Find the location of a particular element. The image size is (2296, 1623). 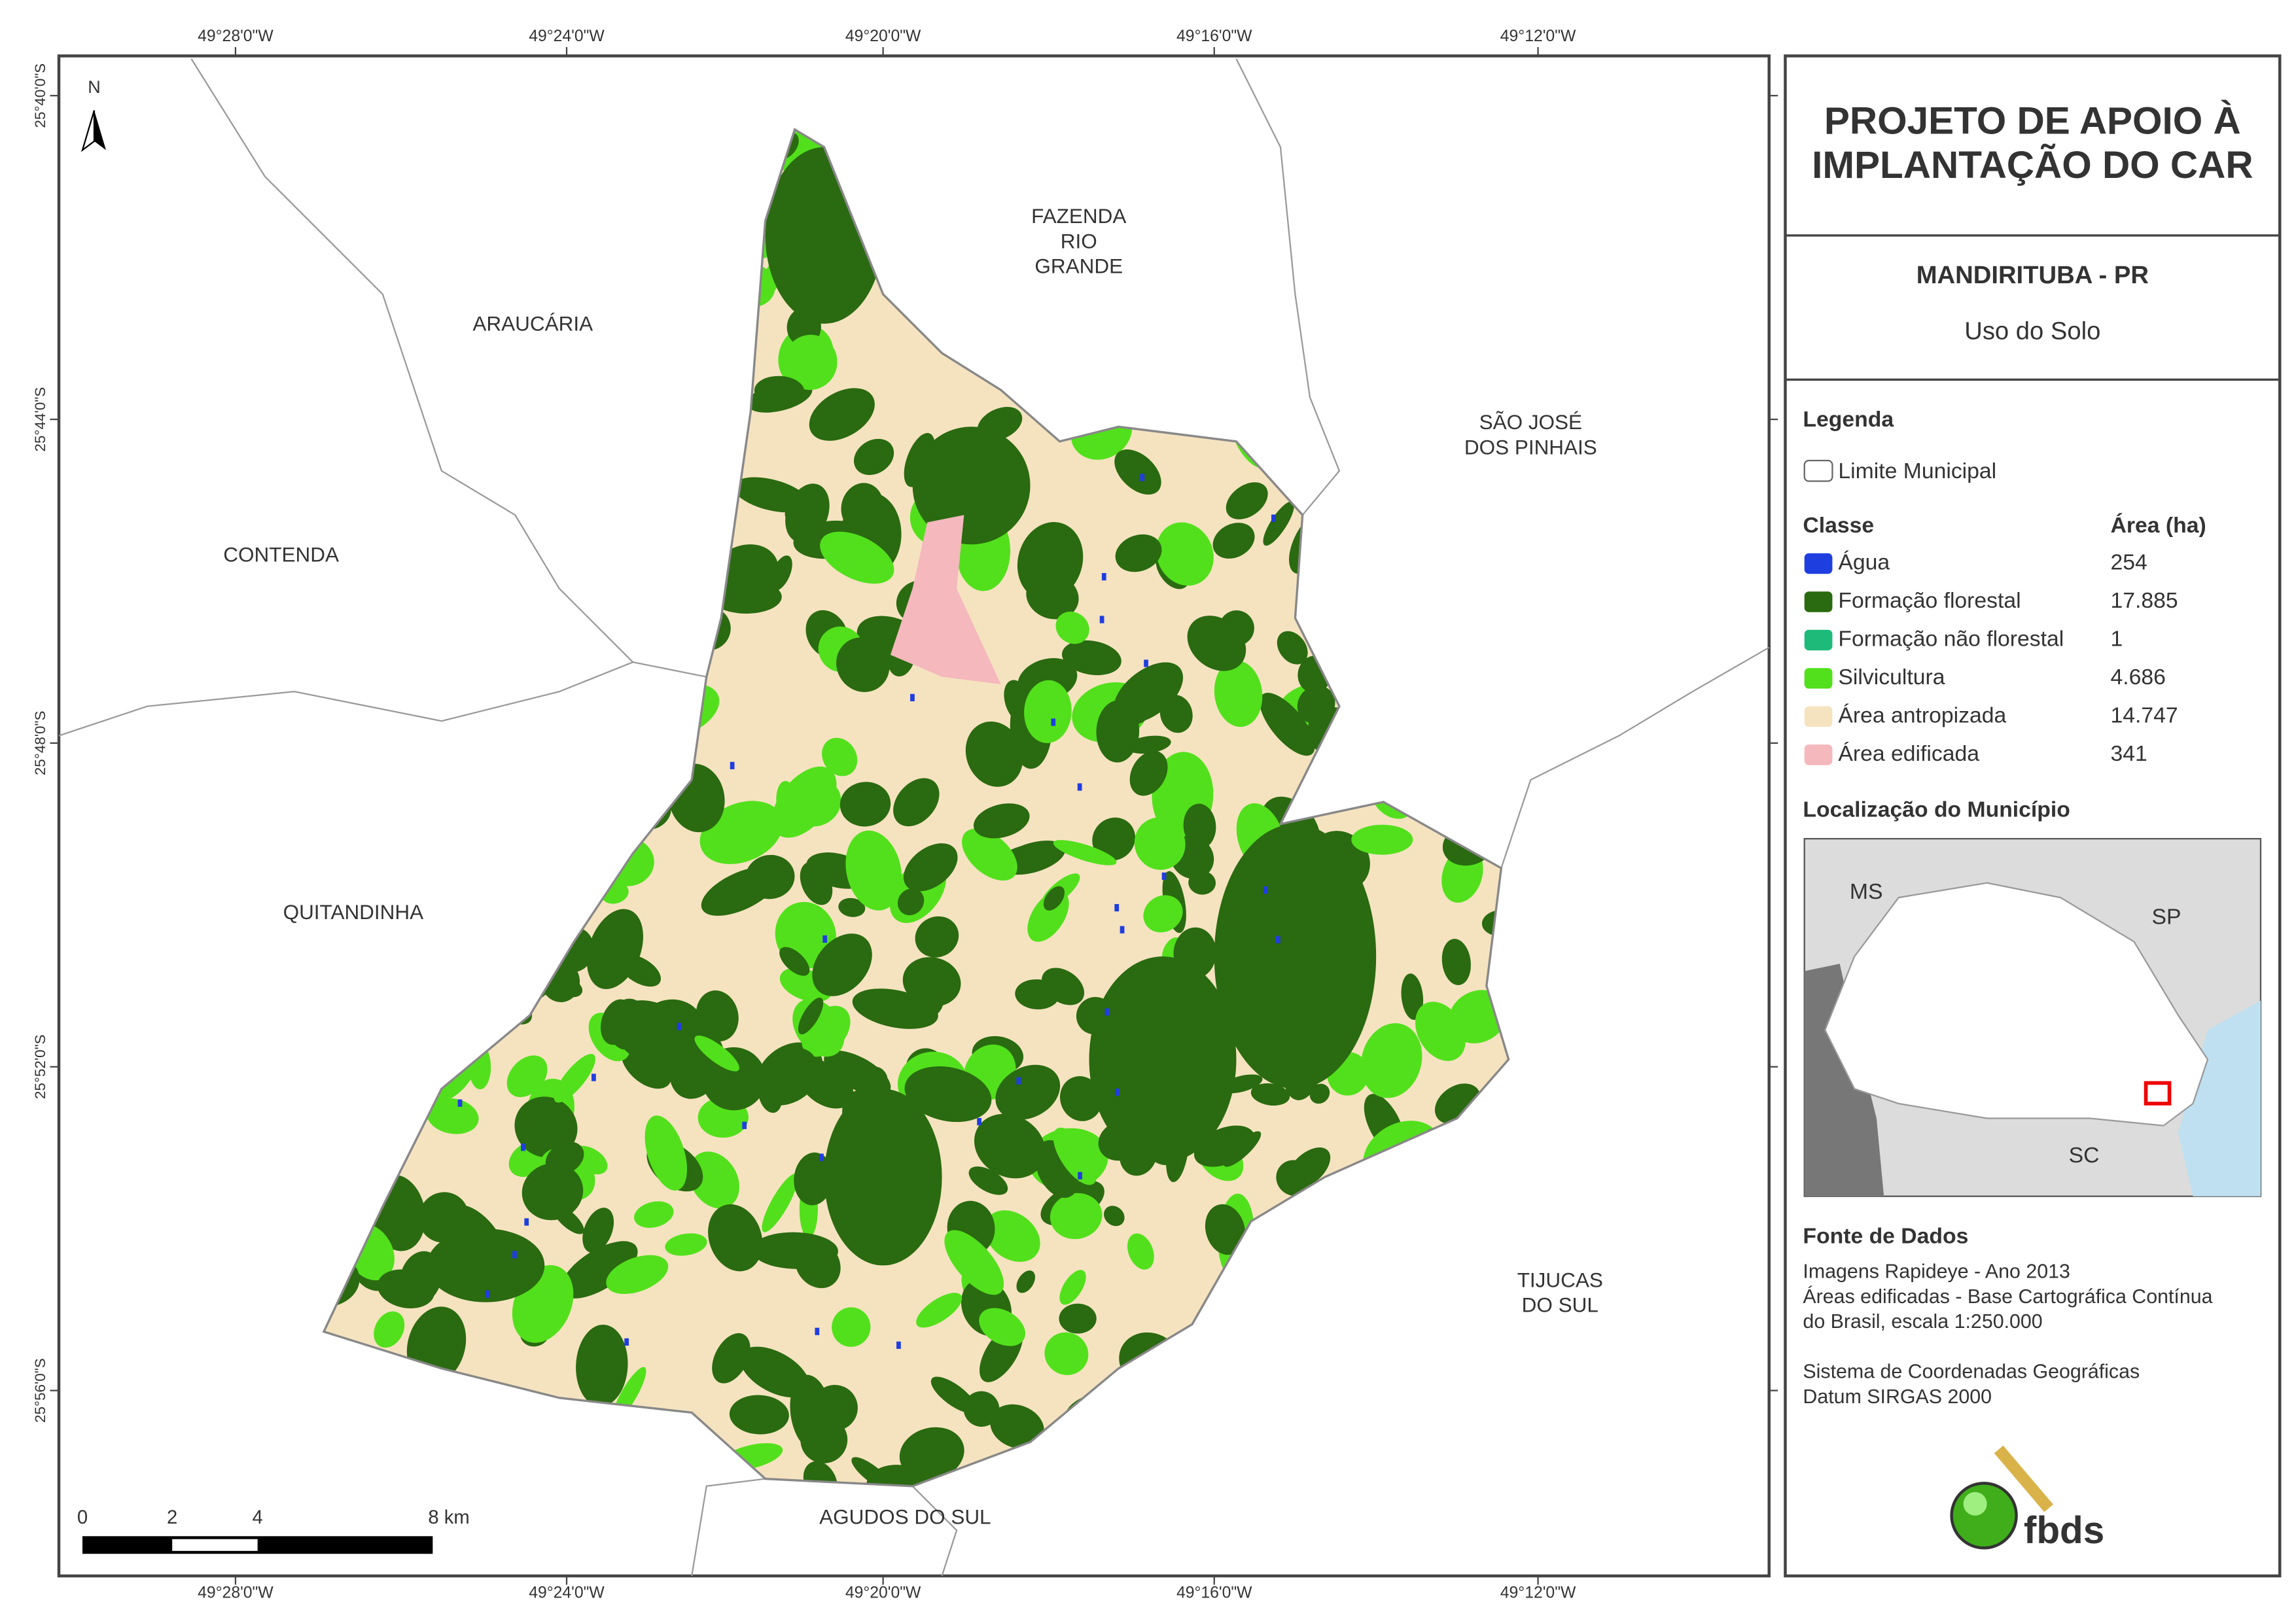

source-title: Fonte de Dados is located at coordinates (1885, 1237).